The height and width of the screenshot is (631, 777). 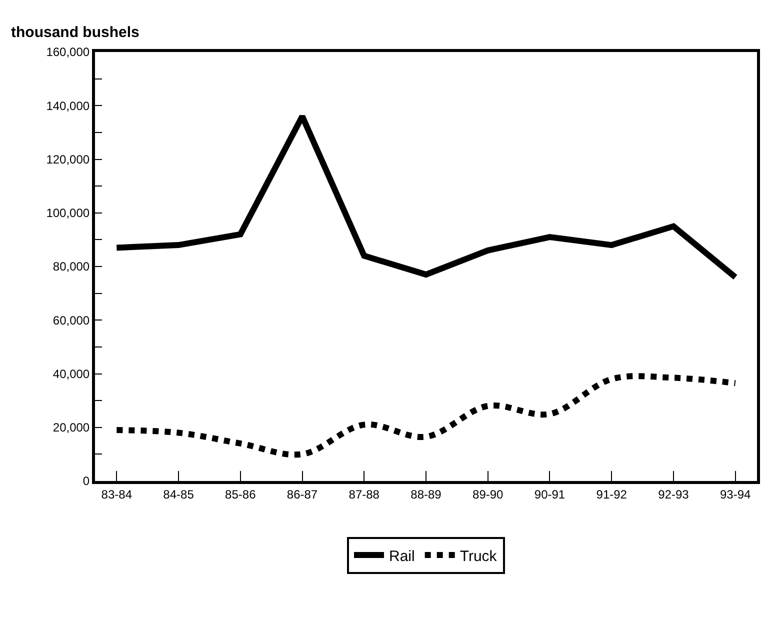 What do you see at coordinates (402, 556) in the screenshot?
I see `legend-label: Rail` at bounding box center [402, 556].